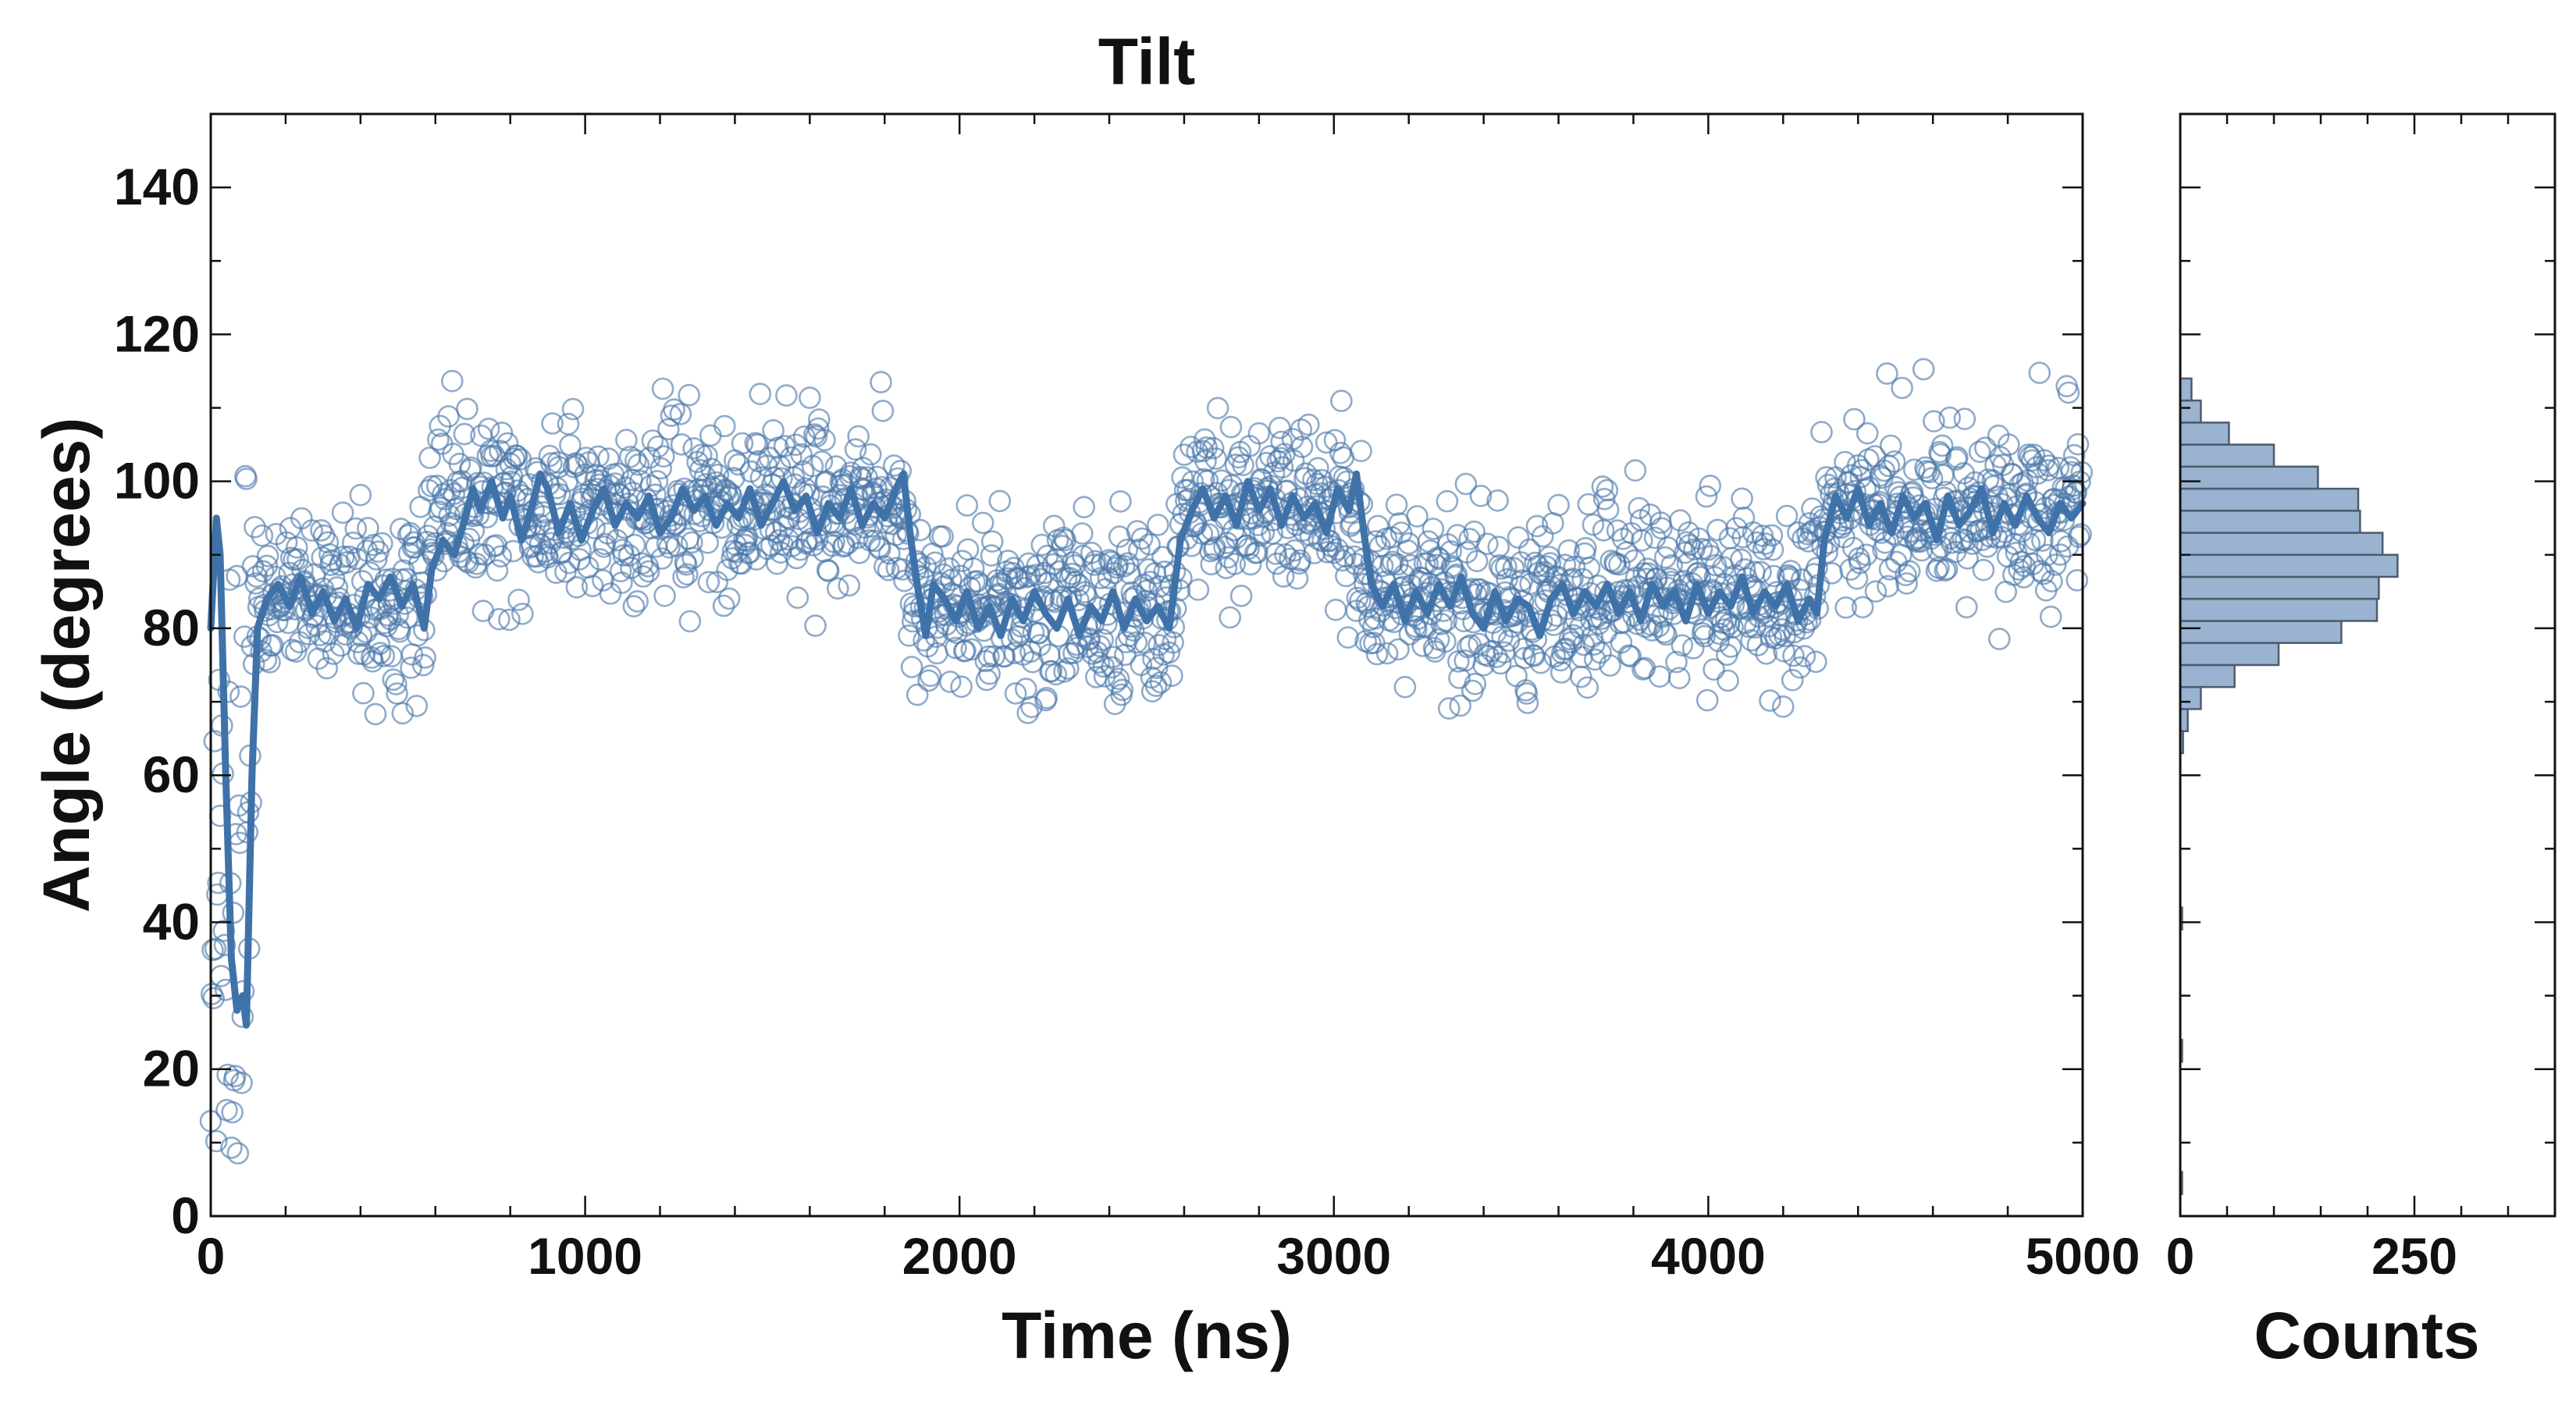 The image size is (2576, 1405). I want to click on histogram-bars-layer, so click(2289, 786).